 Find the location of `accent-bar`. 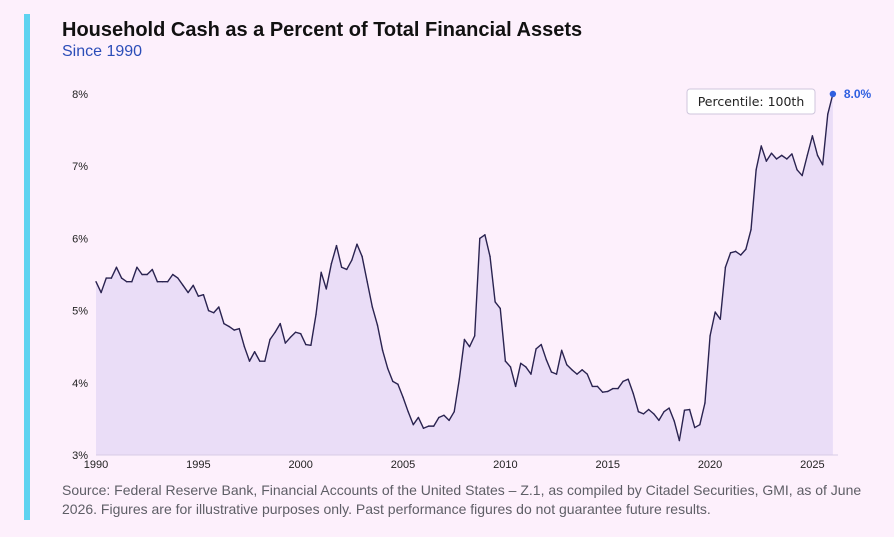

accent-bar is located at coordinates (27, 267).